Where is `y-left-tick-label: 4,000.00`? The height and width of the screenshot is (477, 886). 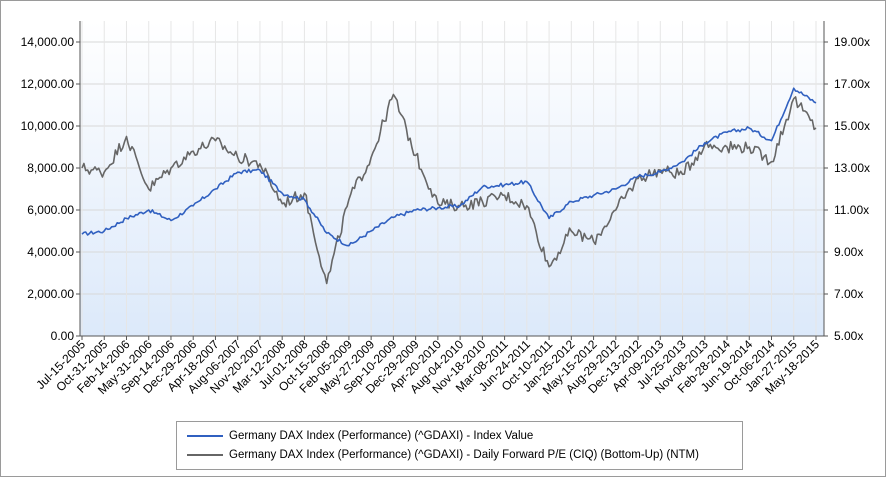
y-left-tick-label: 4,000.00 is located at coordinates (50, 252).